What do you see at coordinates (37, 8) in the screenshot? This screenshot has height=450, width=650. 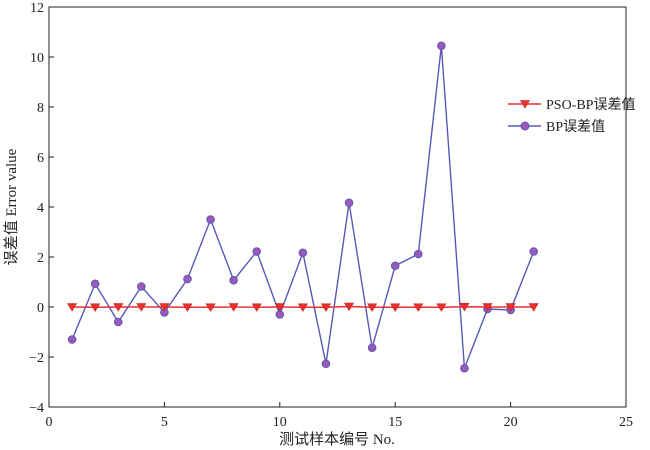 I see `y-tick-label: 12` at bounding box center [37, 8].